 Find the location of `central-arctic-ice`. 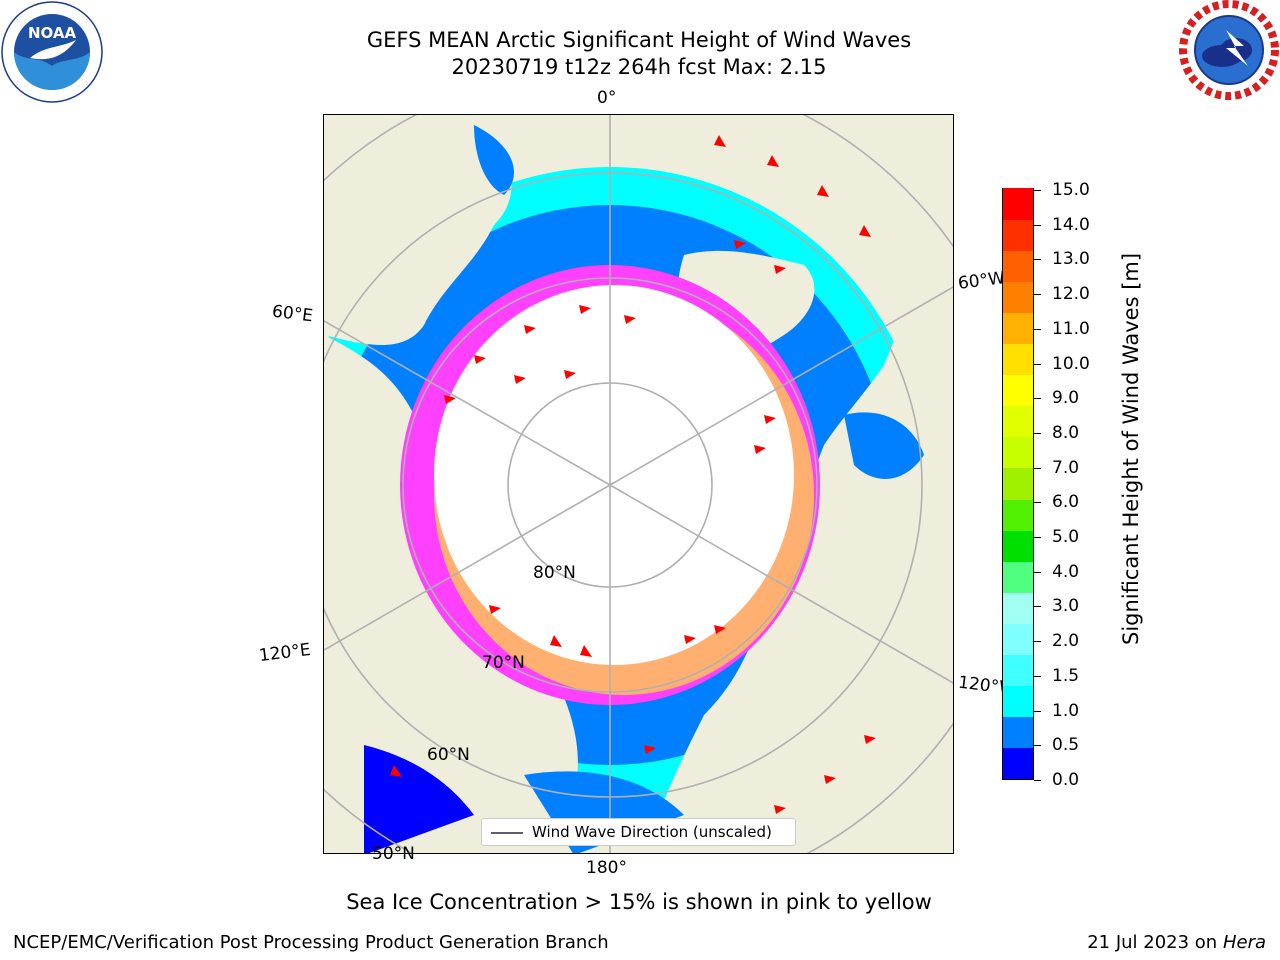

central-arctic-ice is located at coordinates (614, 475).